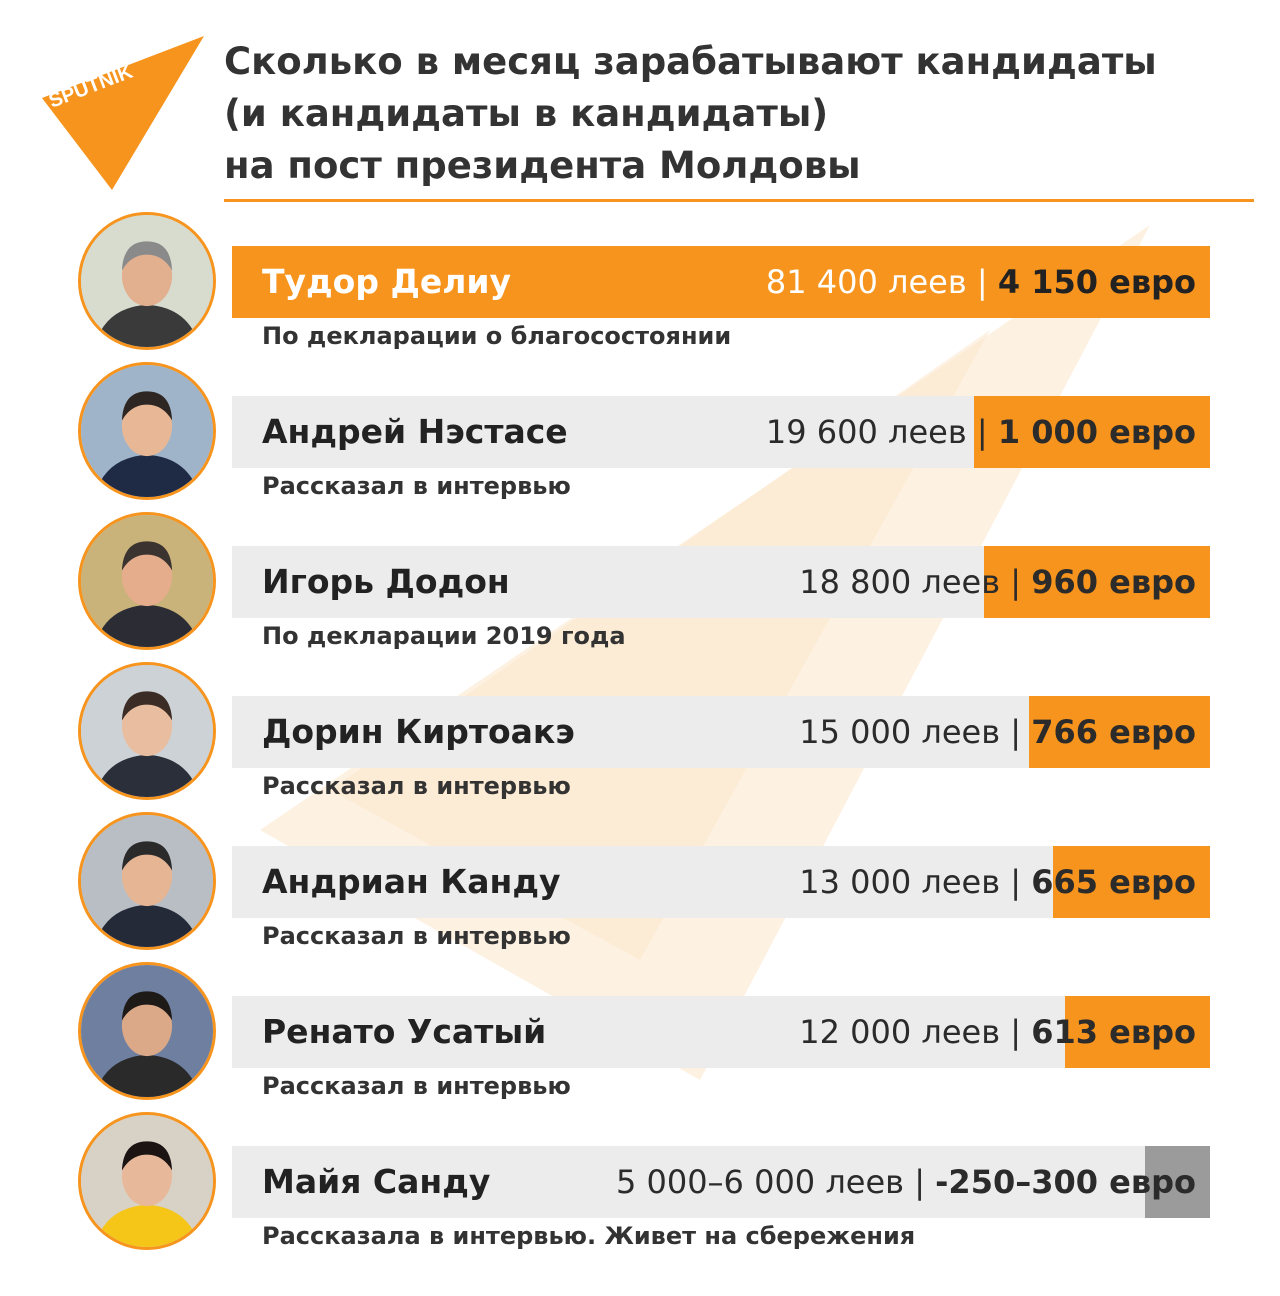 The image size is (1280, 1296). Describe the element at coordinates (404, 1031) in the screenshot. I see `candidate-name: Ренато Усатый` at that location.